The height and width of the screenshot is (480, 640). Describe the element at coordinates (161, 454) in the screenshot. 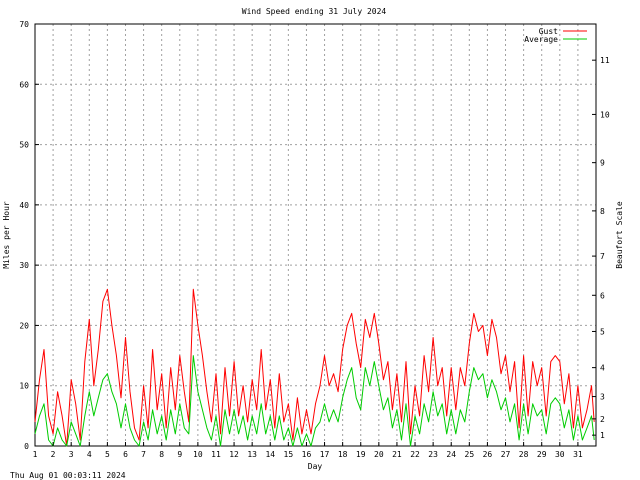

I see `x-tick-label: 8` at that location.